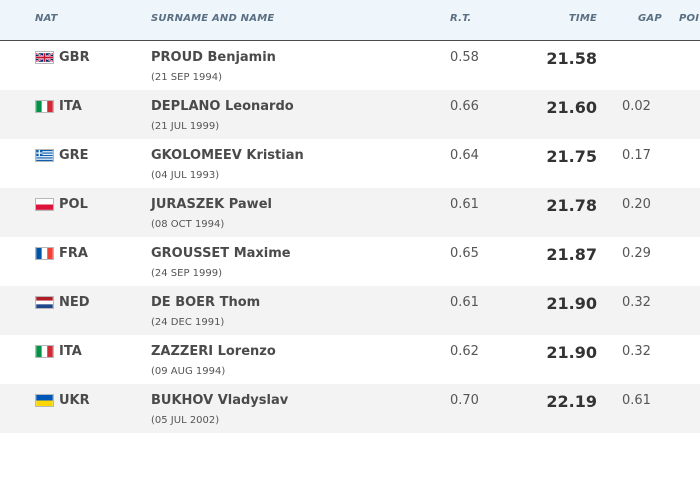 The image size is (700, 483). Describe the element at coordinates (44, 155) in the screenshot. I see `flag-gre-icon` at that location.